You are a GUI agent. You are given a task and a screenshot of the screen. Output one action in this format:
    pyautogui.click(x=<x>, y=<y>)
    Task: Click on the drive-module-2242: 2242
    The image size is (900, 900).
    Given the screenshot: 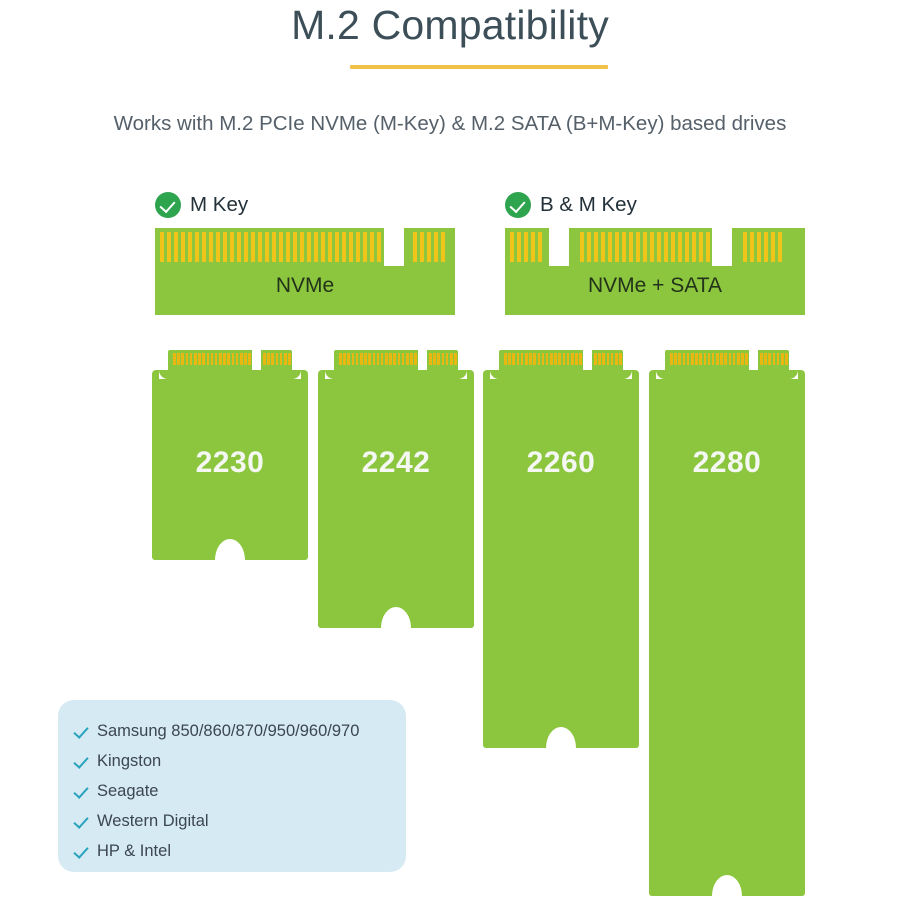 What is the action you would take?
    pyautogui.click(x=396, y=489)
    